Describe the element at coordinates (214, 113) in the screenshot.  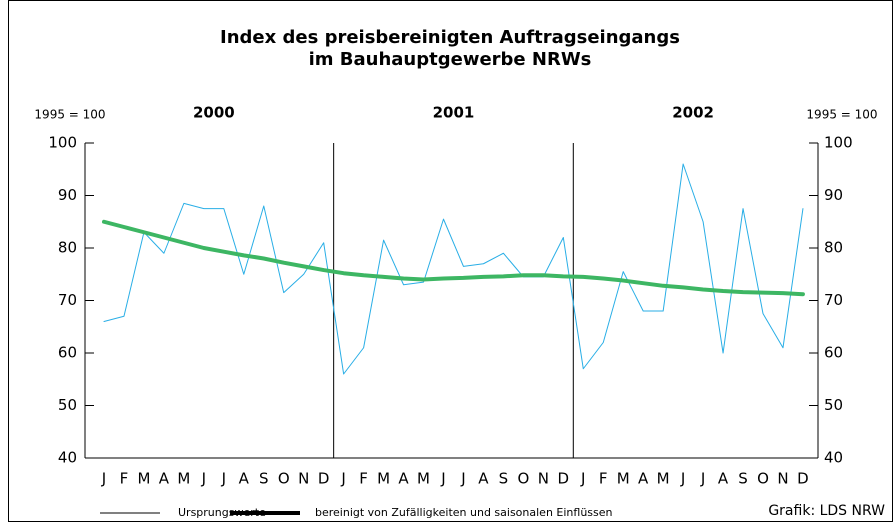
I see `year-label: 2000` at that location.